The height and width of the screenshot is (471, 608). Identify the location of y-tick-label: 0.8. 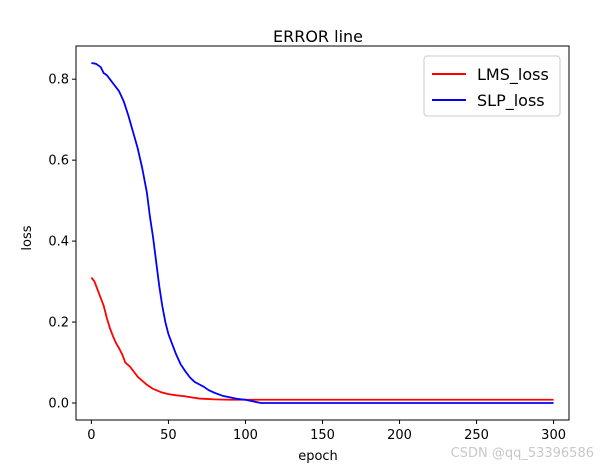
(58, 80).